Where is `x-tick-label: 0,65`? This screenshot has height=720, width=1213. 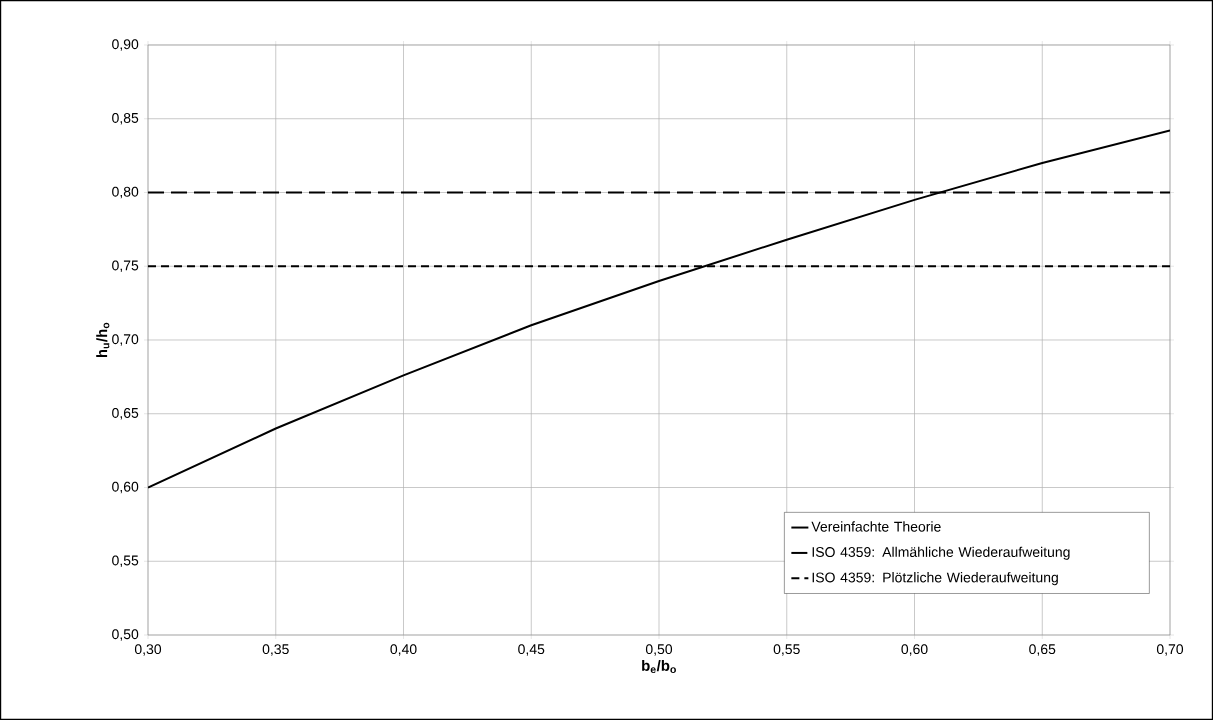
x-tick-label: 0,65 is located at coordinates (1042, 650).